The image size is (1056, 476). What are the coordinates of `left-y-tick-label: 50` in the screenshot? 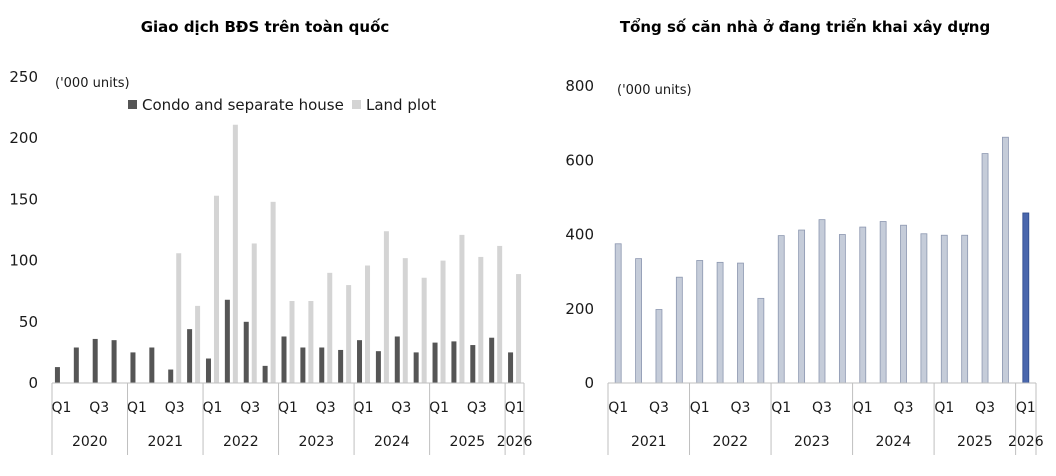 It's located at (28, 322).